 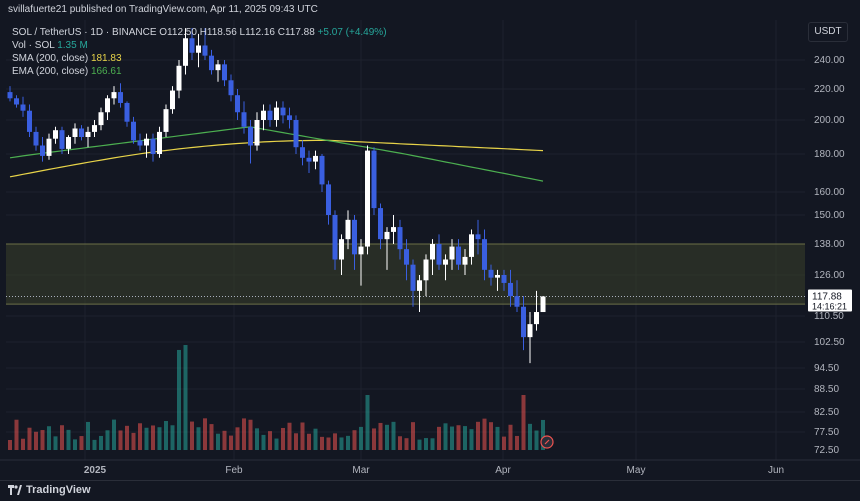 I want to click on footer-bar: TradingView, so click(x=430, y=490).